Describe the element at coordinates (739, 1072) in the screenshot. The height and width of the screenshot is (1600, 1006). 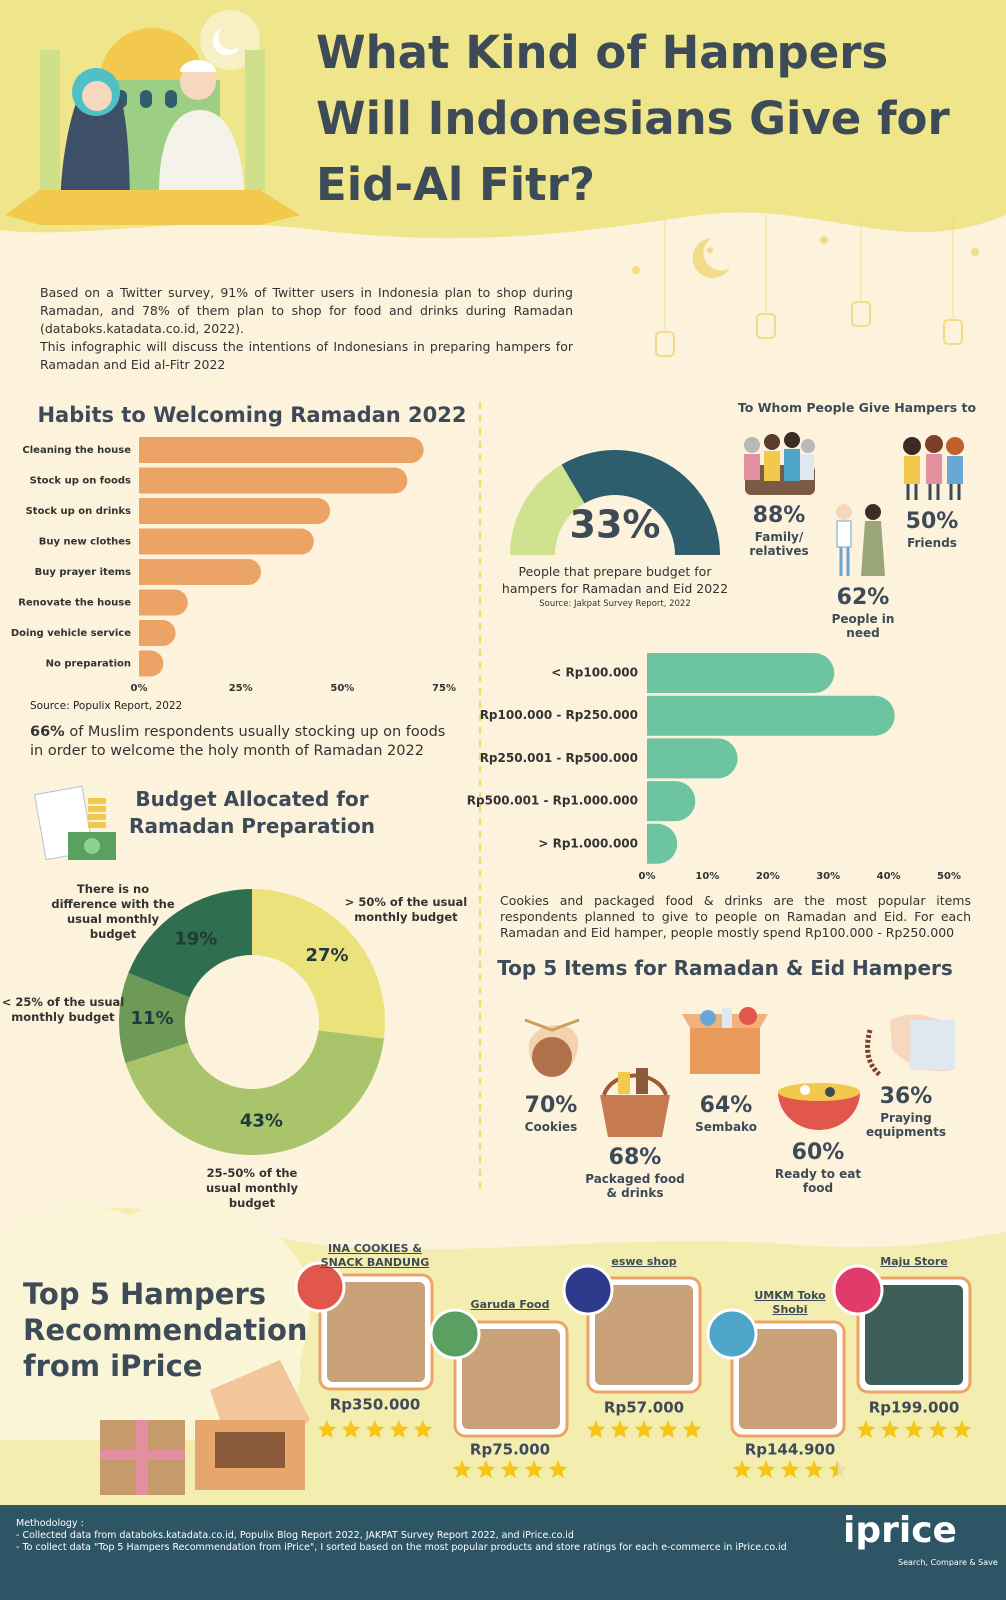
I see `item-illustrations` at that location.